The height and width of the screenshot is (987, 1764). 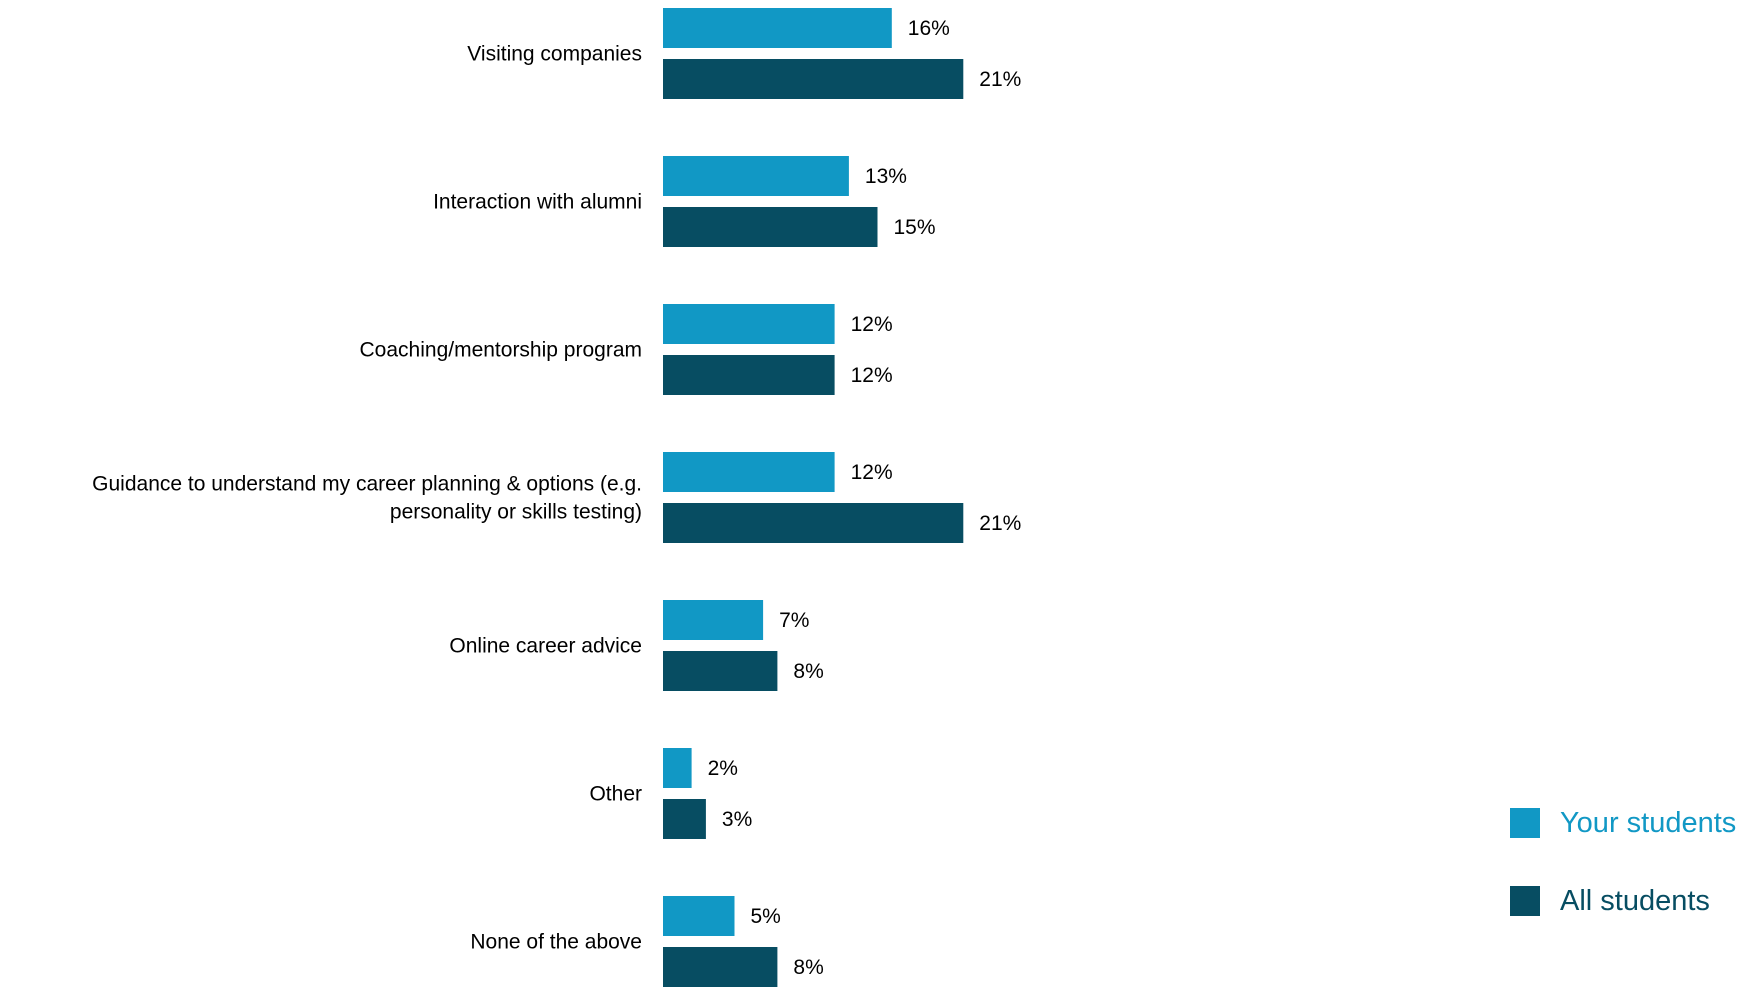 I want to click on legend-label-all-students: All students, so click(x=1635, y=900).